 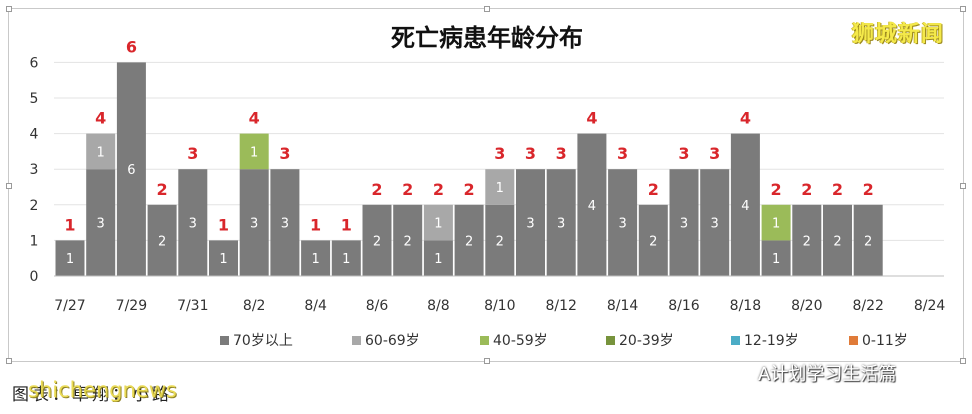 I want to click on x-tick-label: 8/8, so click(x=438, y=306).